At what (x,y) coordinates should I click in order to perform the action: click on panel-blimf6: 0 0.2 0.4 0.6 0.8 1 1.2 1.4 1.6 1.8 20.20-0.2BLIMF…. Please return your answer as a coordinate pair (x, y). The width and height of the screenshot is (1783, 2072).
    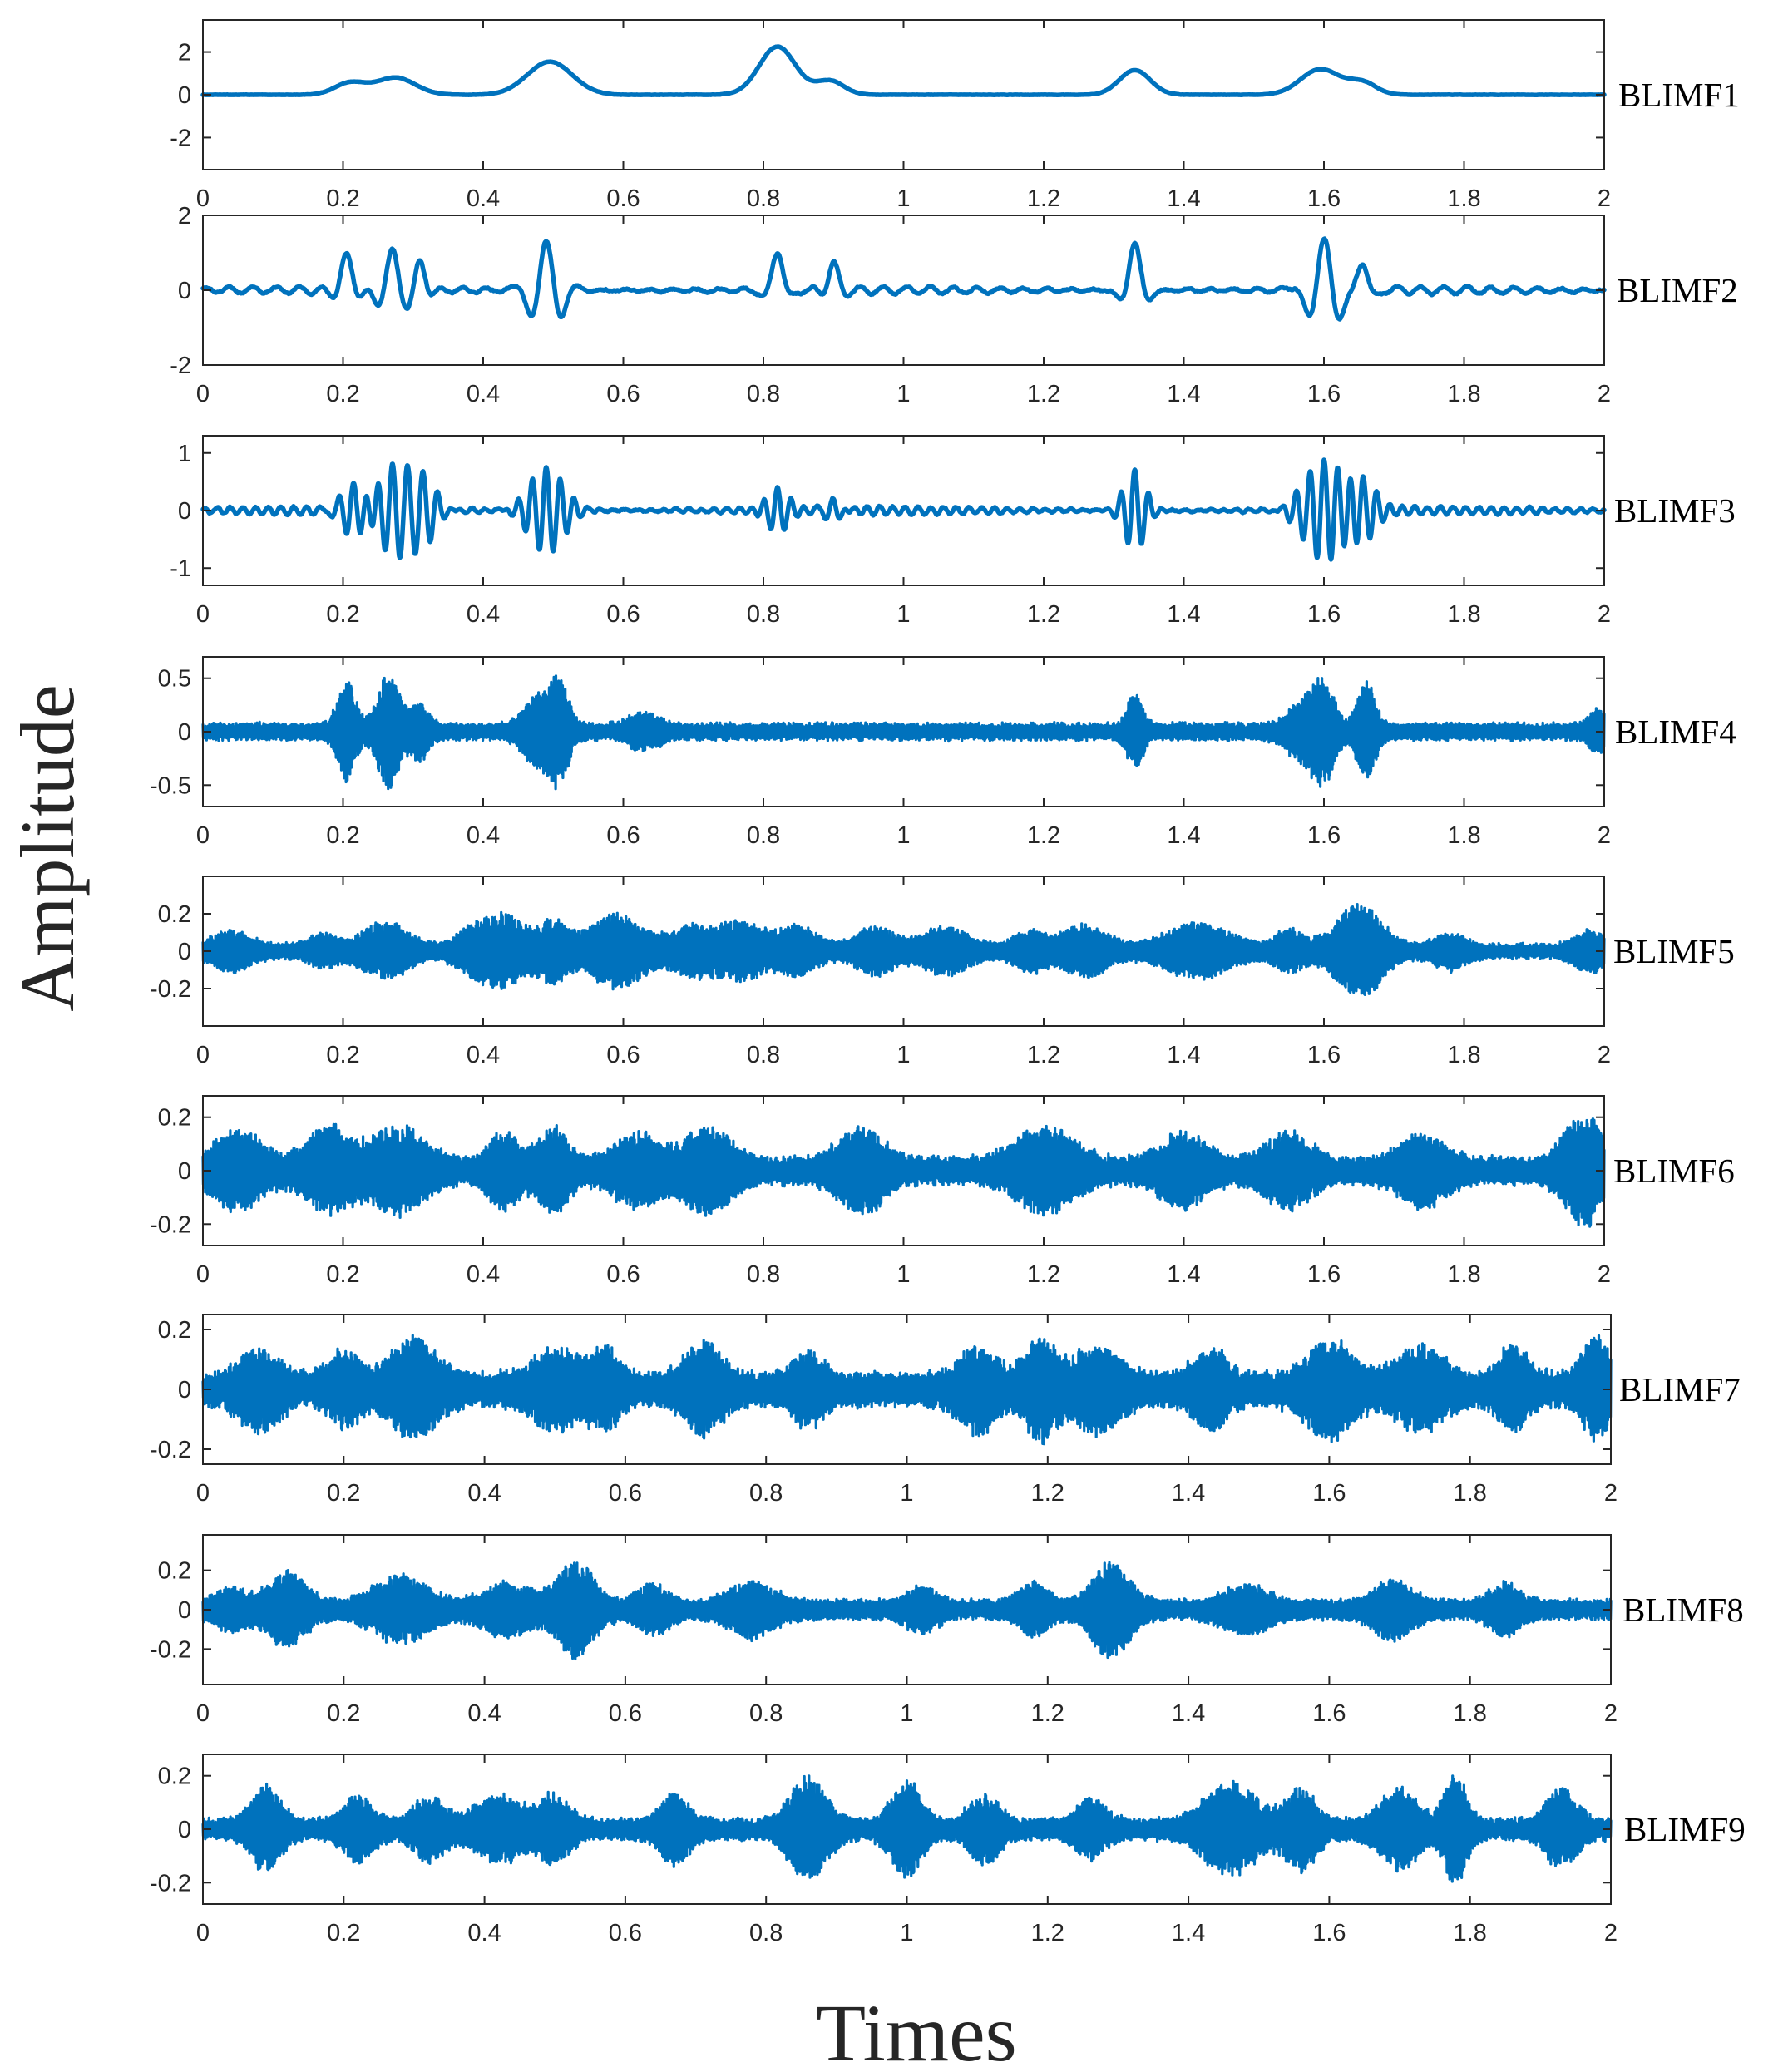
    Looking at the image, I should click on (942, 1191).